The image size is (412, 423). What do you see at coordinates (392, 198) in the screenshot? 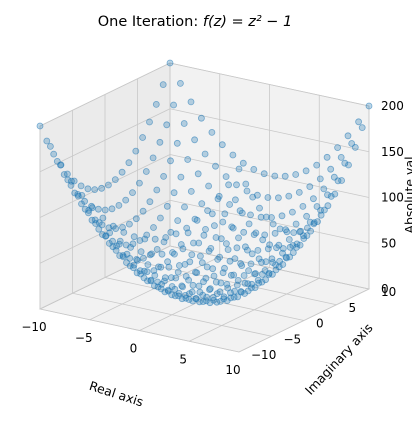
I see `z-tick-label: 100` at bounding box center [392, 198].